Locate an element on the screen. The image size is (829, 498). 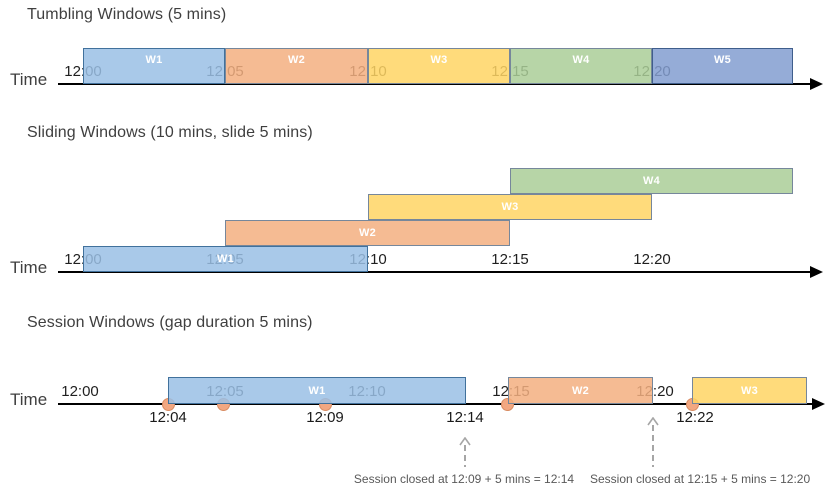
tick-label: 12:20 is located at coordinates (652, 259).